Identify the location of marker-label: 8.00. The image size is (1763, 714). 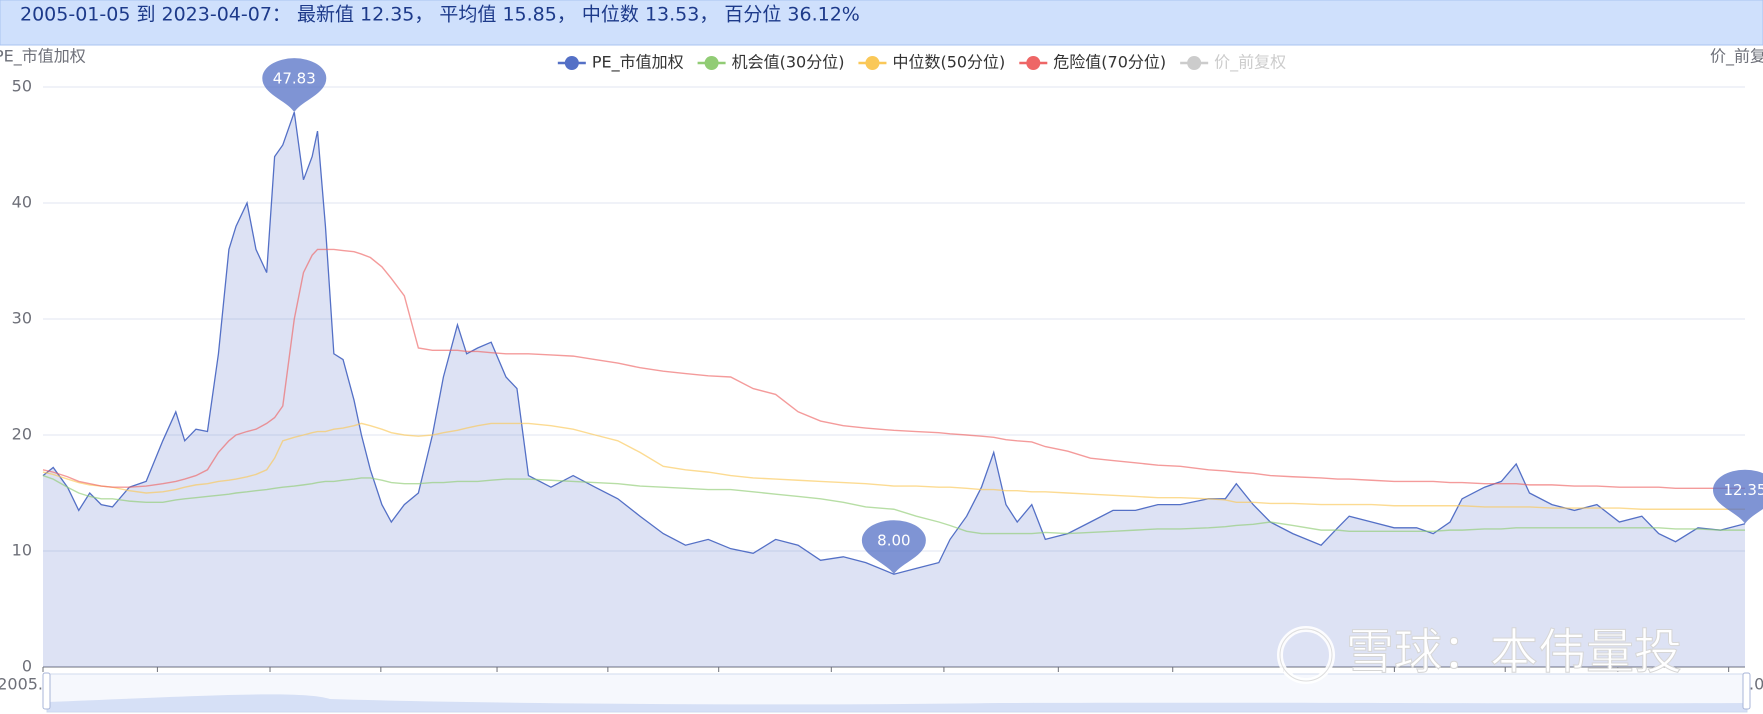
(893, 541).